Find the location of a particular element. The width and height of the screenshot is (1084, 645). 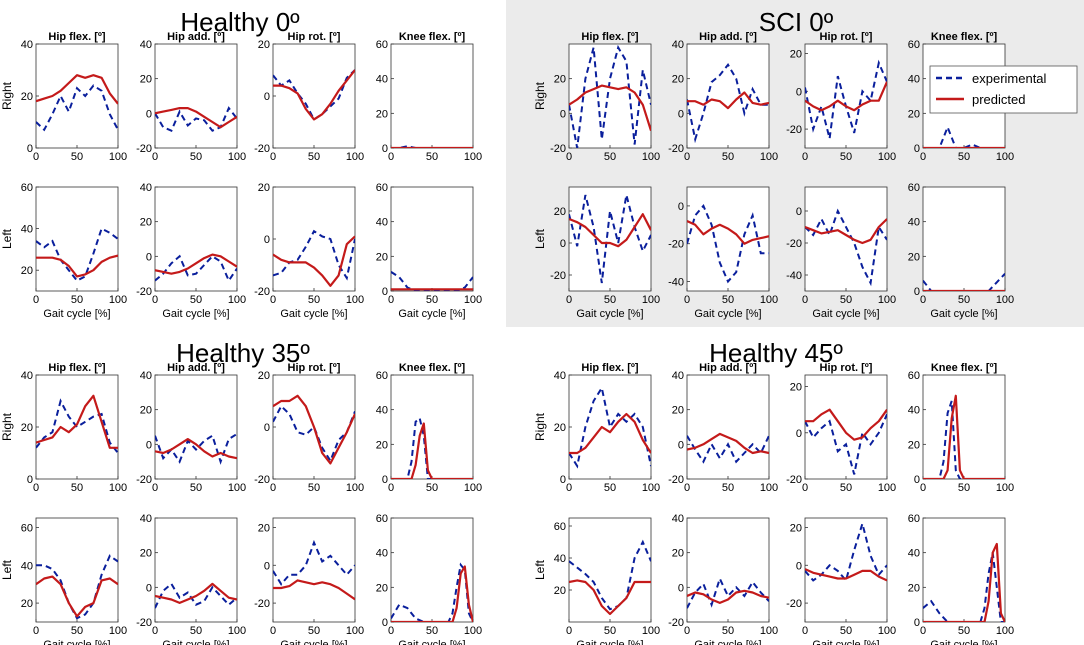

subplot-sci-0-right-hip-rot: 0 50 100 -20 0 20 Hip rot. [º] is located at coordinates (841, 97).